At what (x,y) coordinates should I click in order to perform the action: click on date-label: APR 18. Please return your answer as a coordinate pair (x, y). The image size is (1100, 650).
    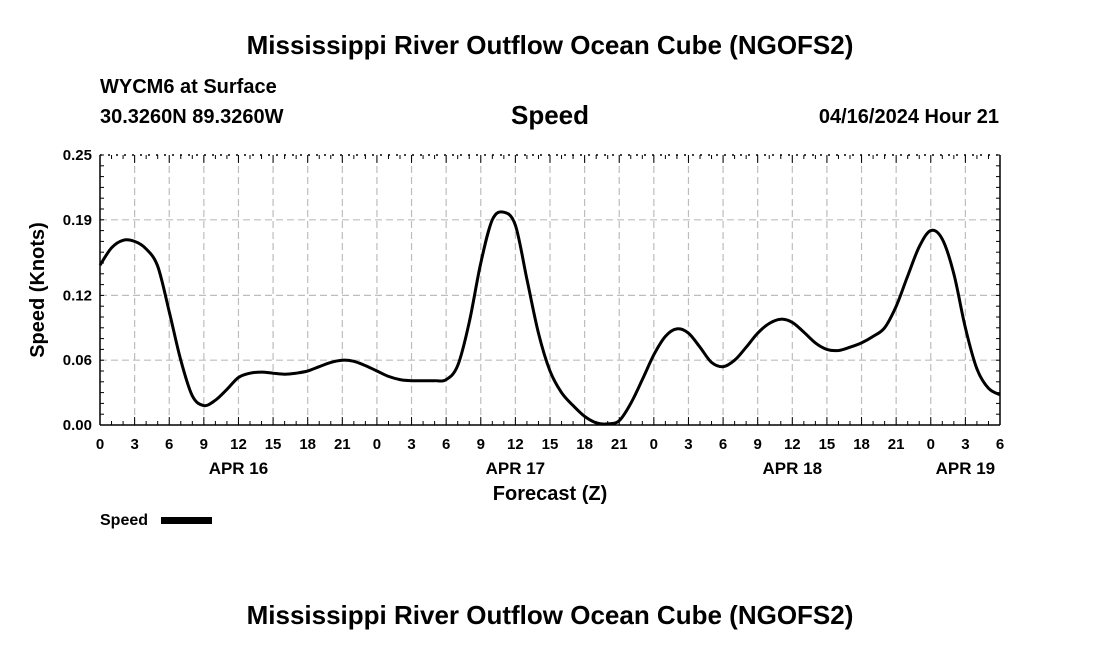
    Looking at the image, I should click on (793, 468).